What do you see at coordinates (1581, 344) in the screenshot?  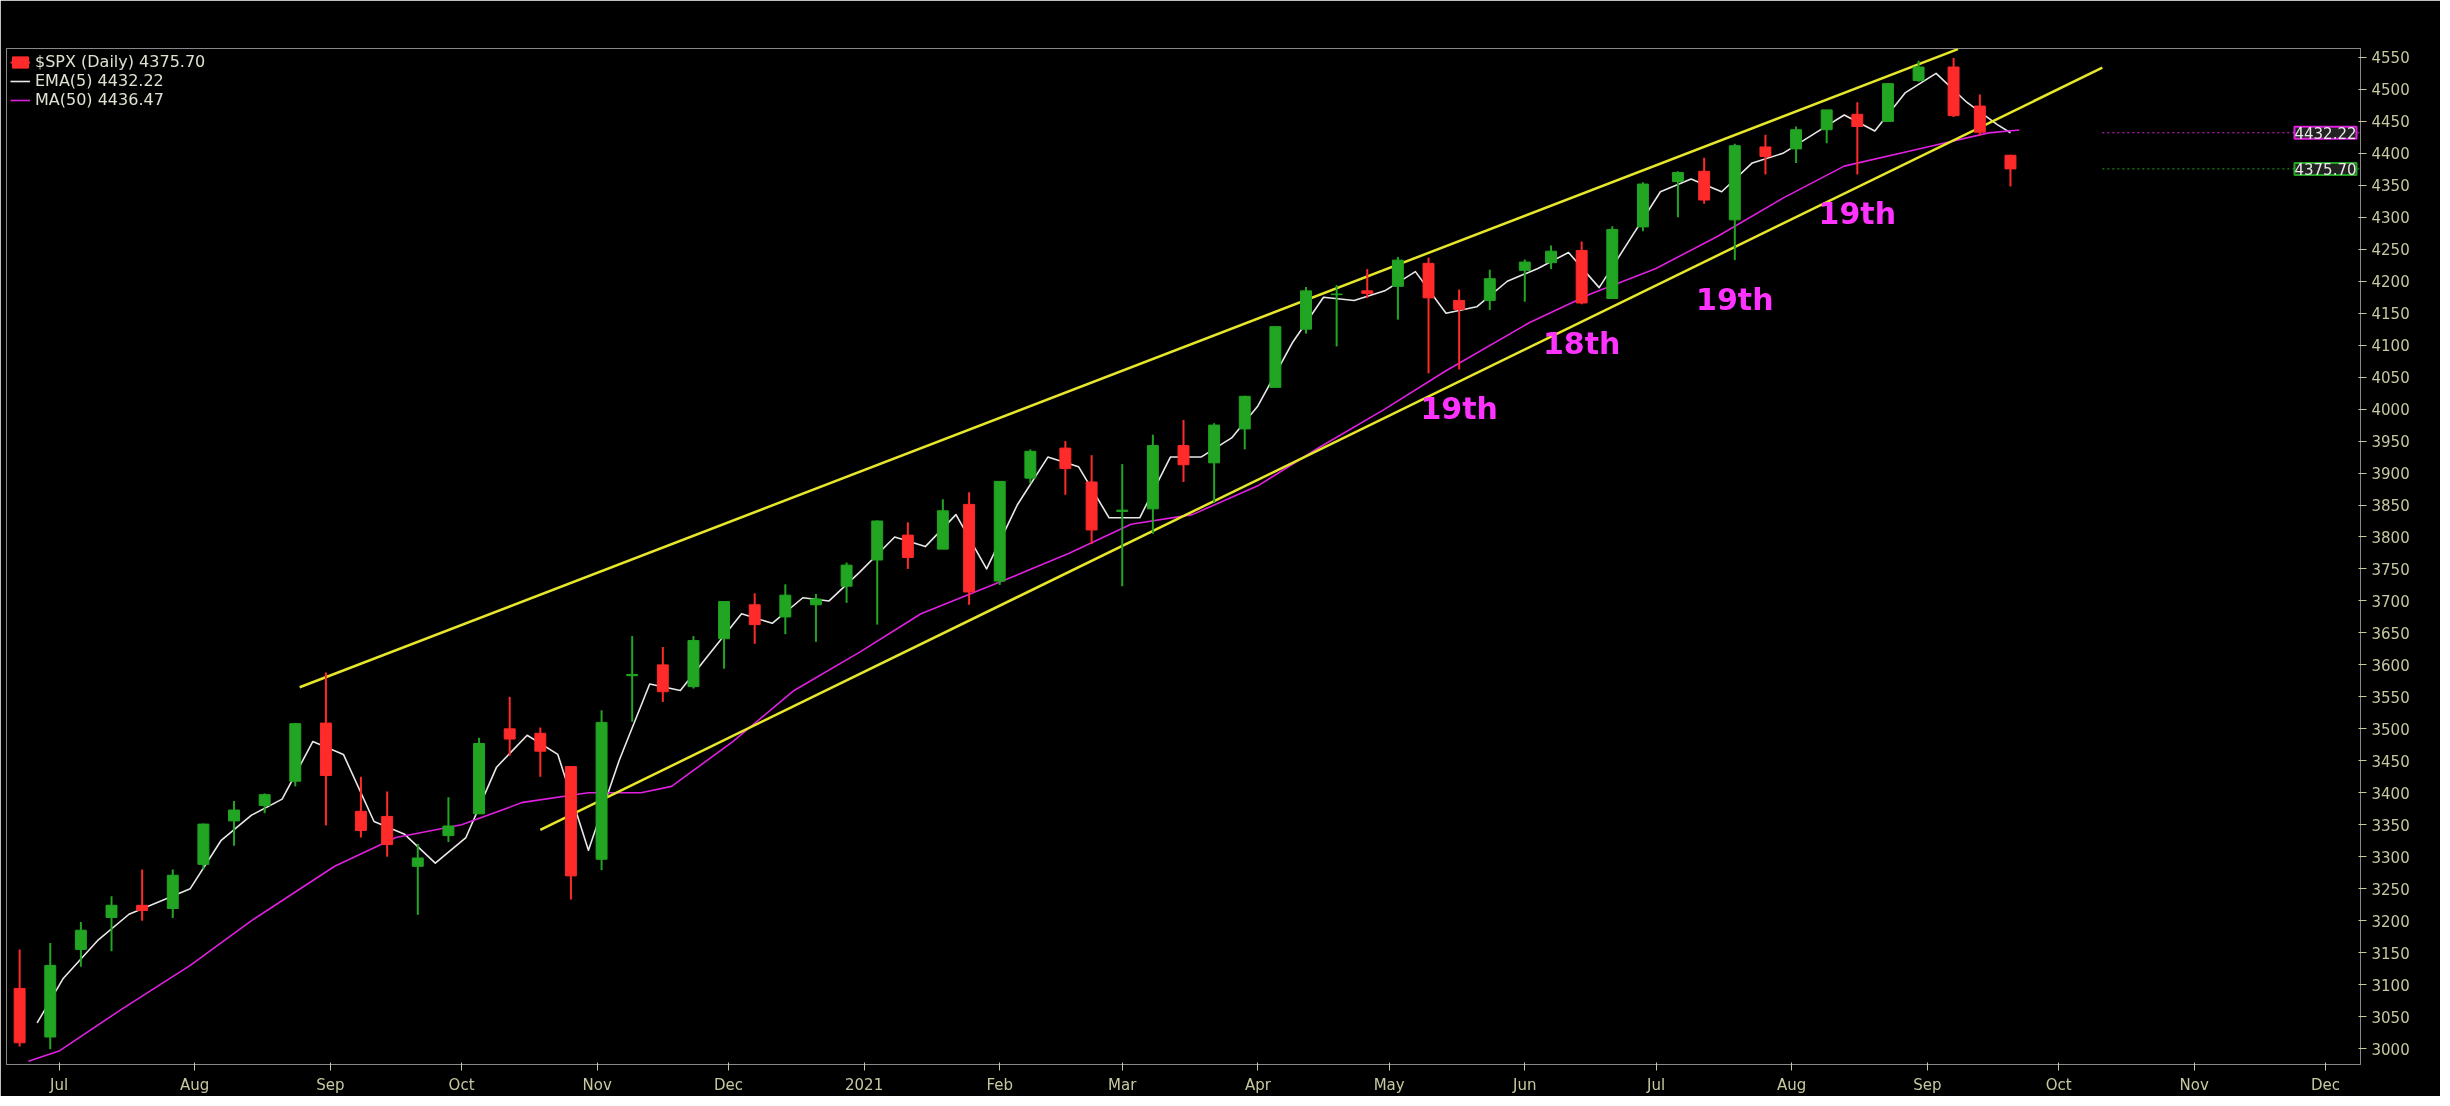 I see `annotation: 18th` at bounding box center [1581, 344].